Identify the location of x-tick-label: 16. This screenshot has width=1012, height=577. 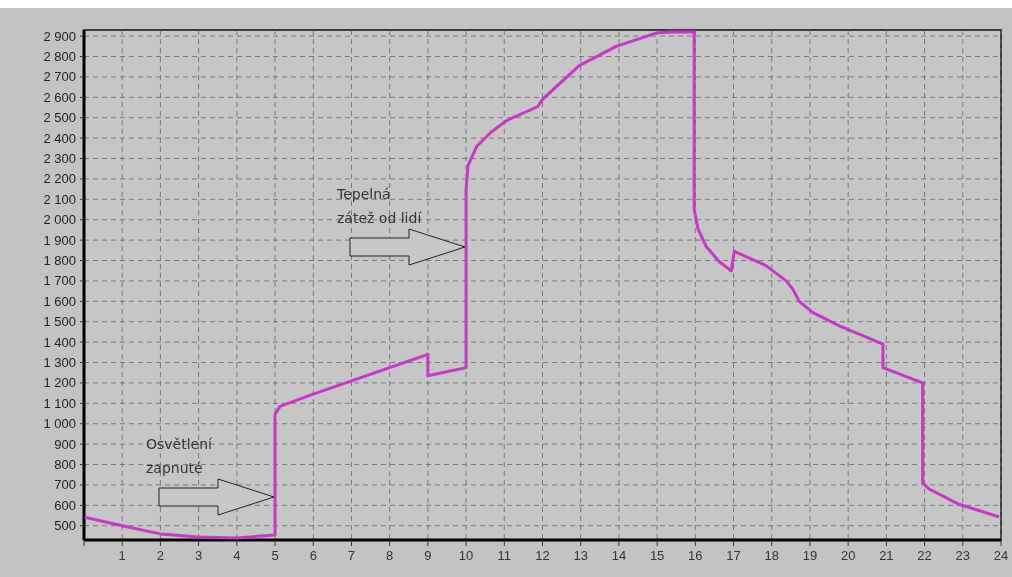
(695, 555).